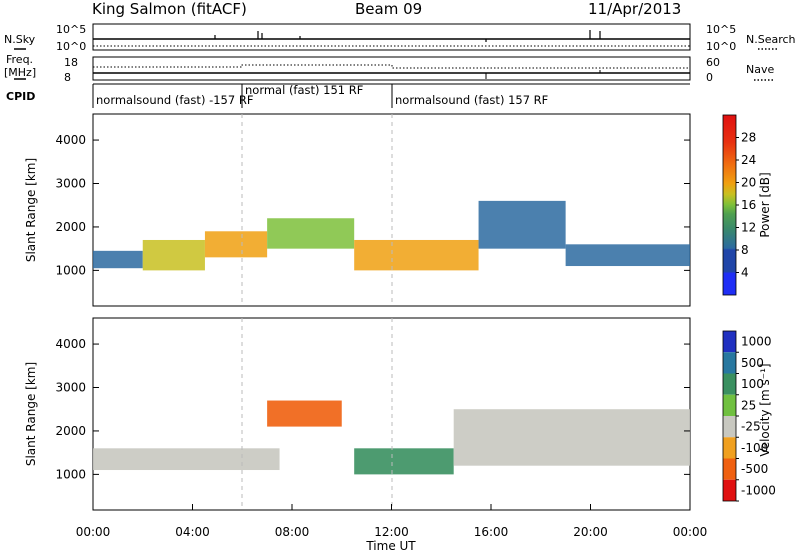 This screenshot has width=800, height=554. I want to click on nsky-tick-bottom: 10^0, so click(71, 46).